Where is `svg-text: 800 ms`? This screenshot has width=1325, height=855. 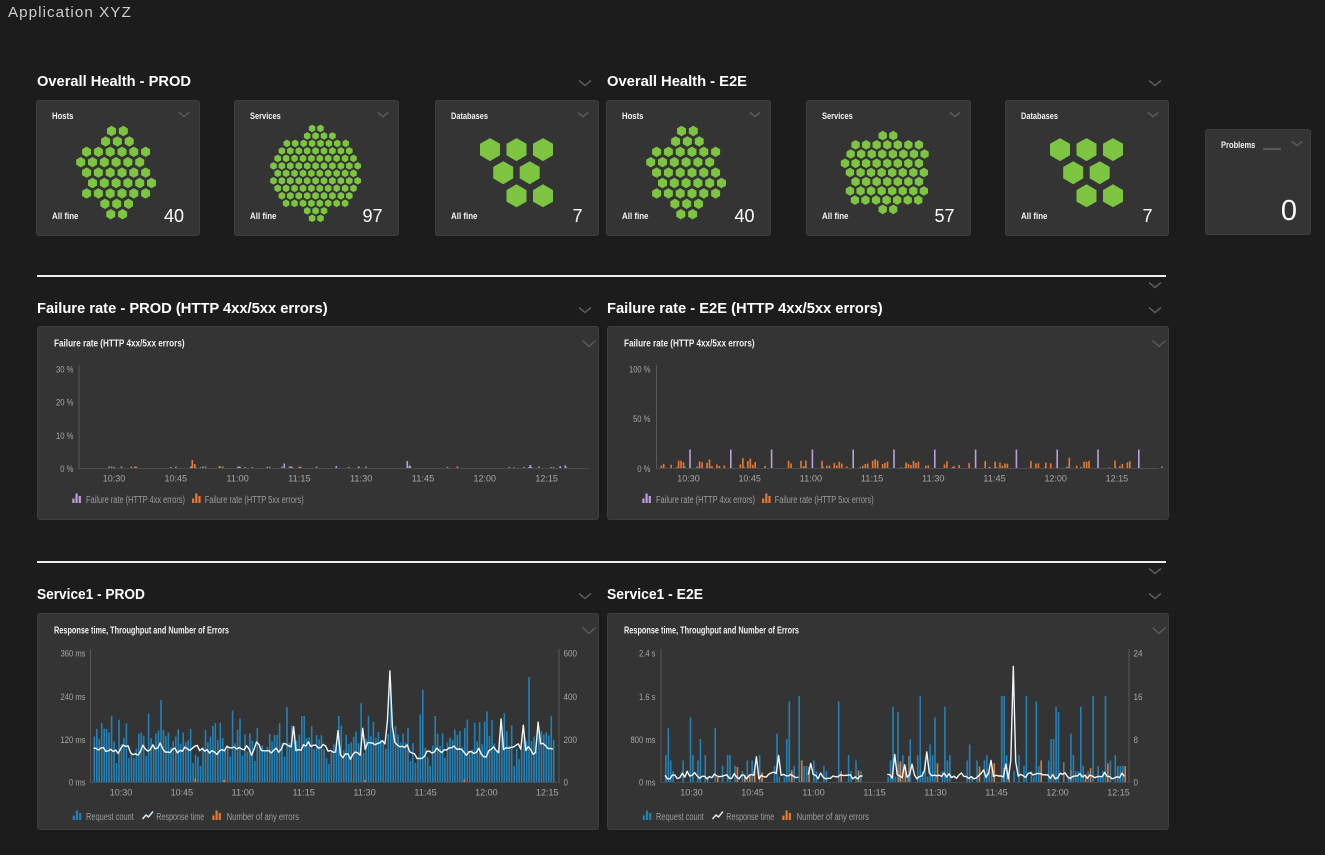
svg-text: 800 ms is located at coordinates (642, 740).